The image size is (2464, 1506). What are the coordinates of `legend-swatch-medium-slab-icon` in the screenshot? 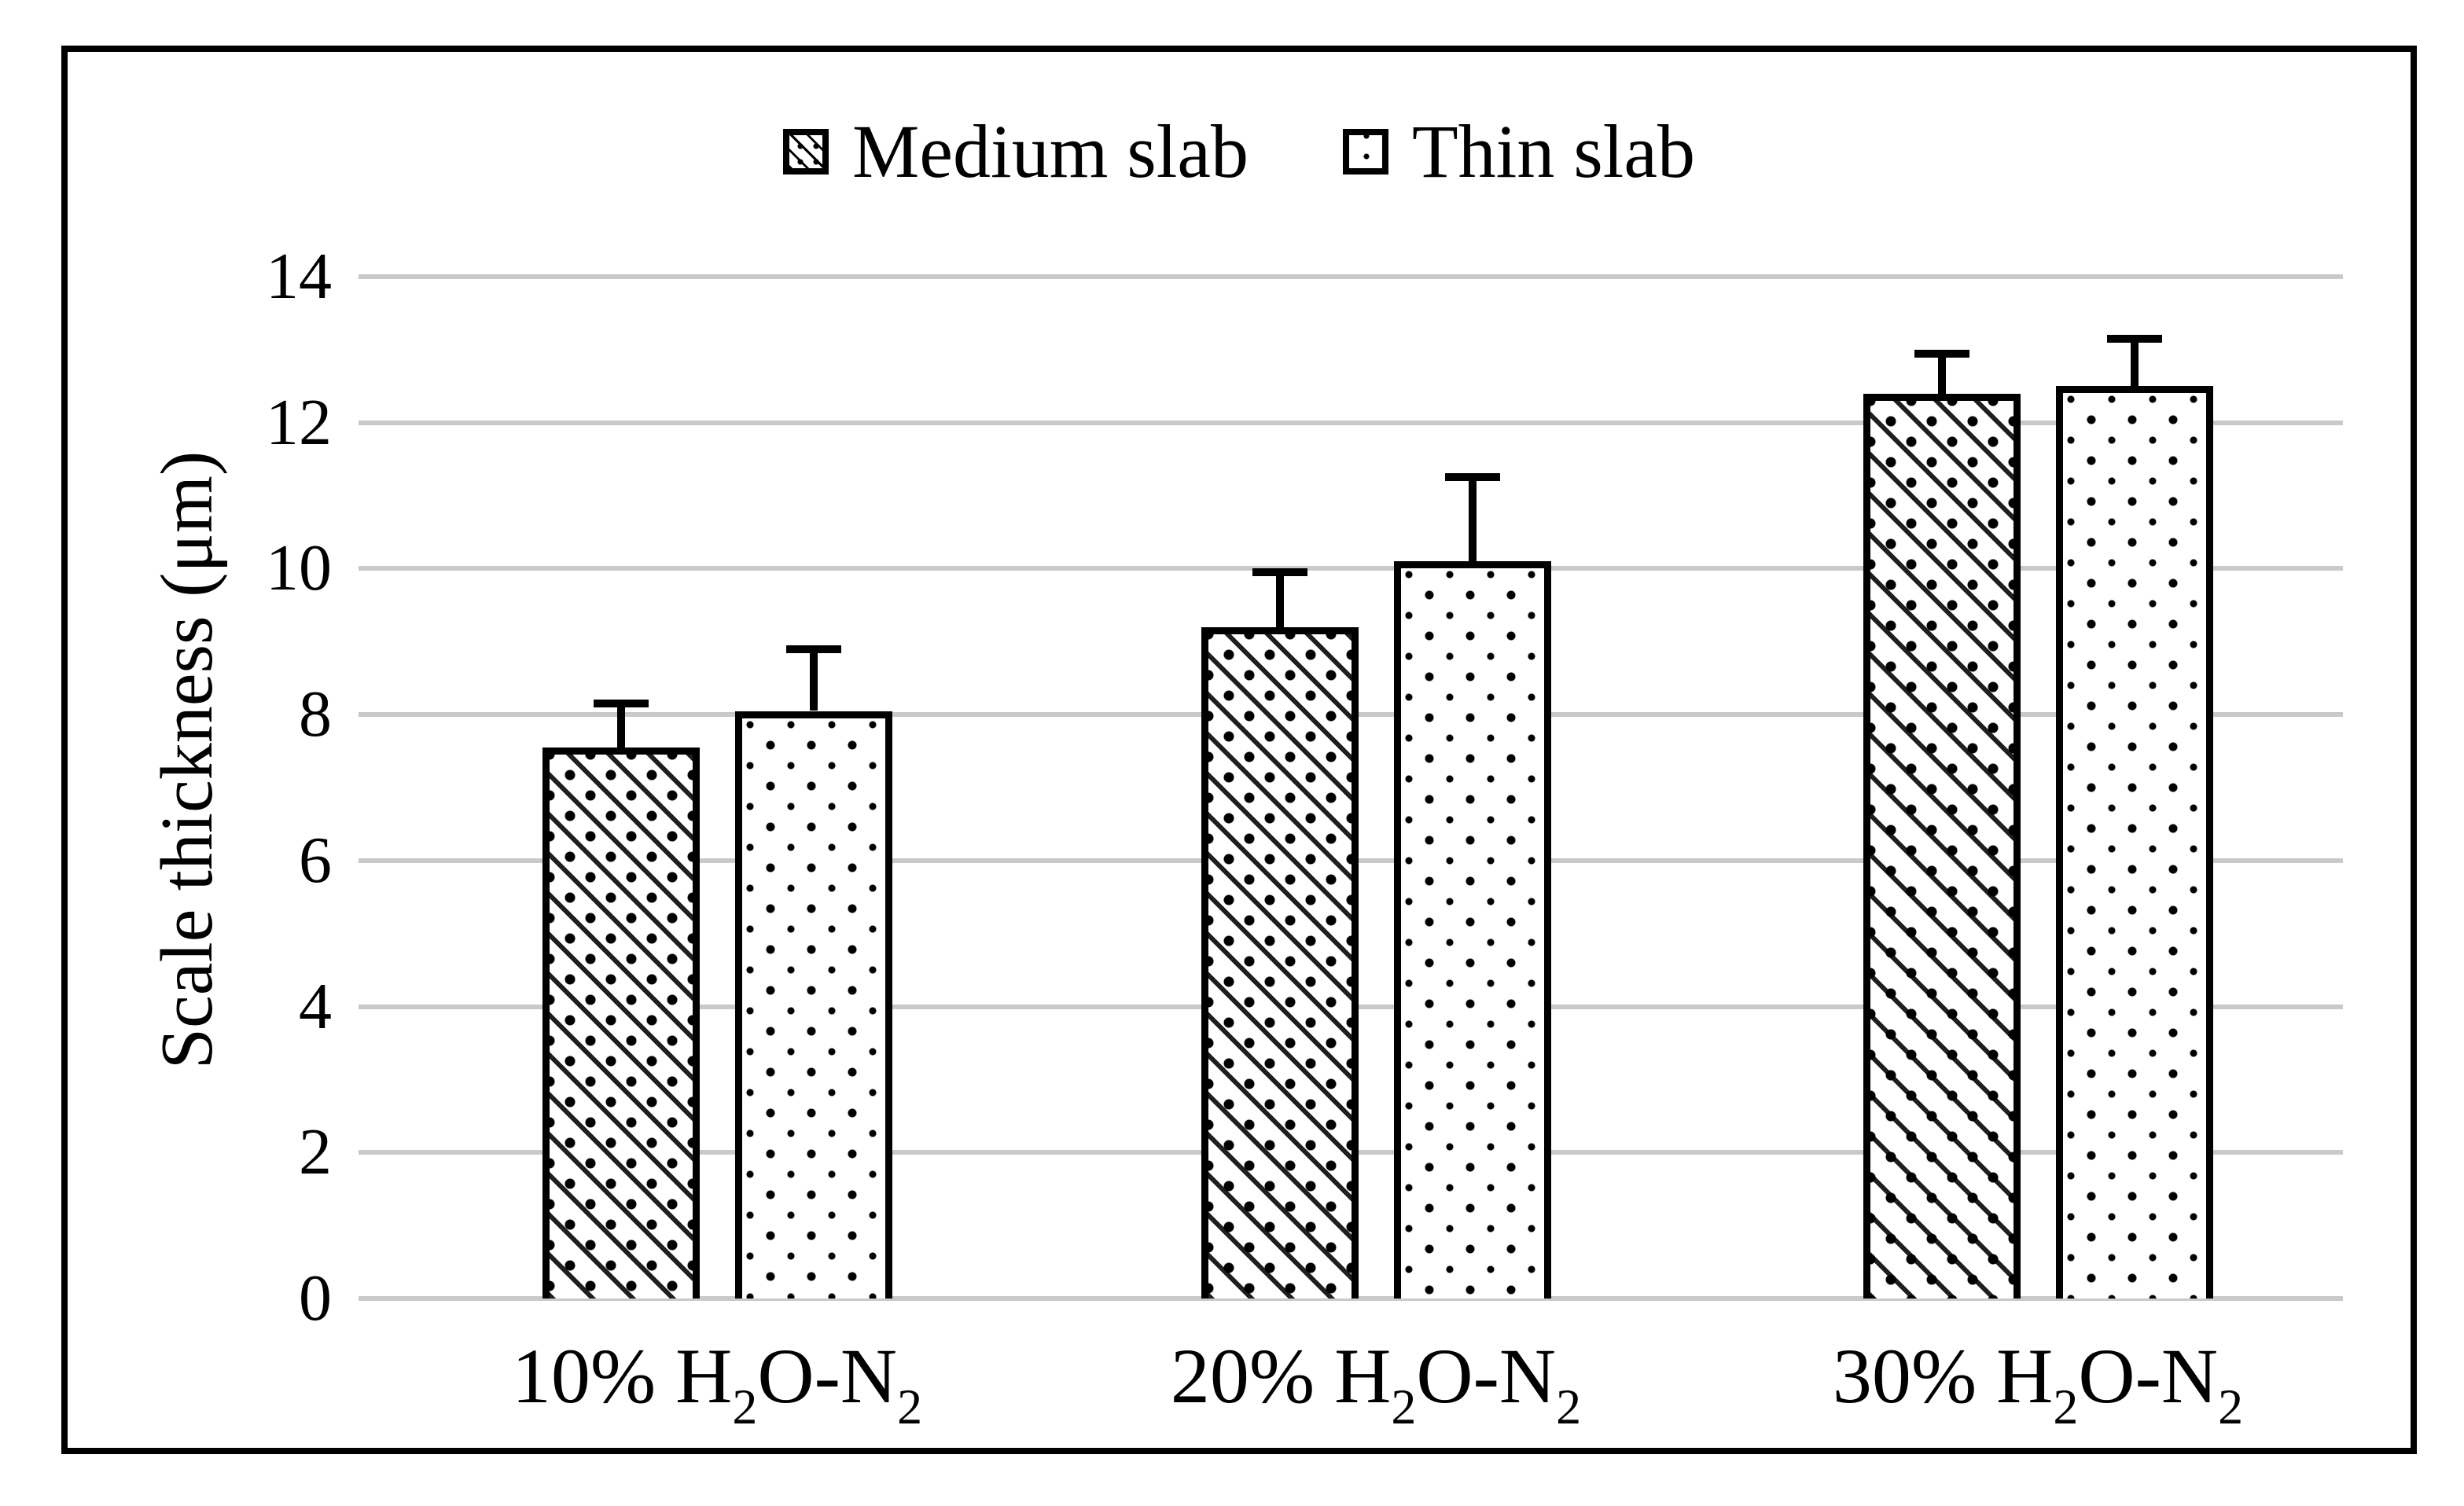 It's located at (806, 151).